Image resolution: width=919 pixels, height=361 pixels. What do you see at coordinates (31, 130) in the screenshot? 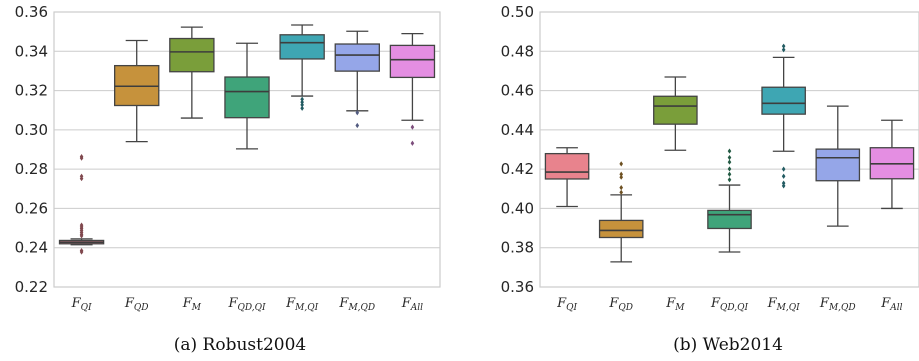
I see `y-tick-label: 0.30` at bounding box center [31, 130].